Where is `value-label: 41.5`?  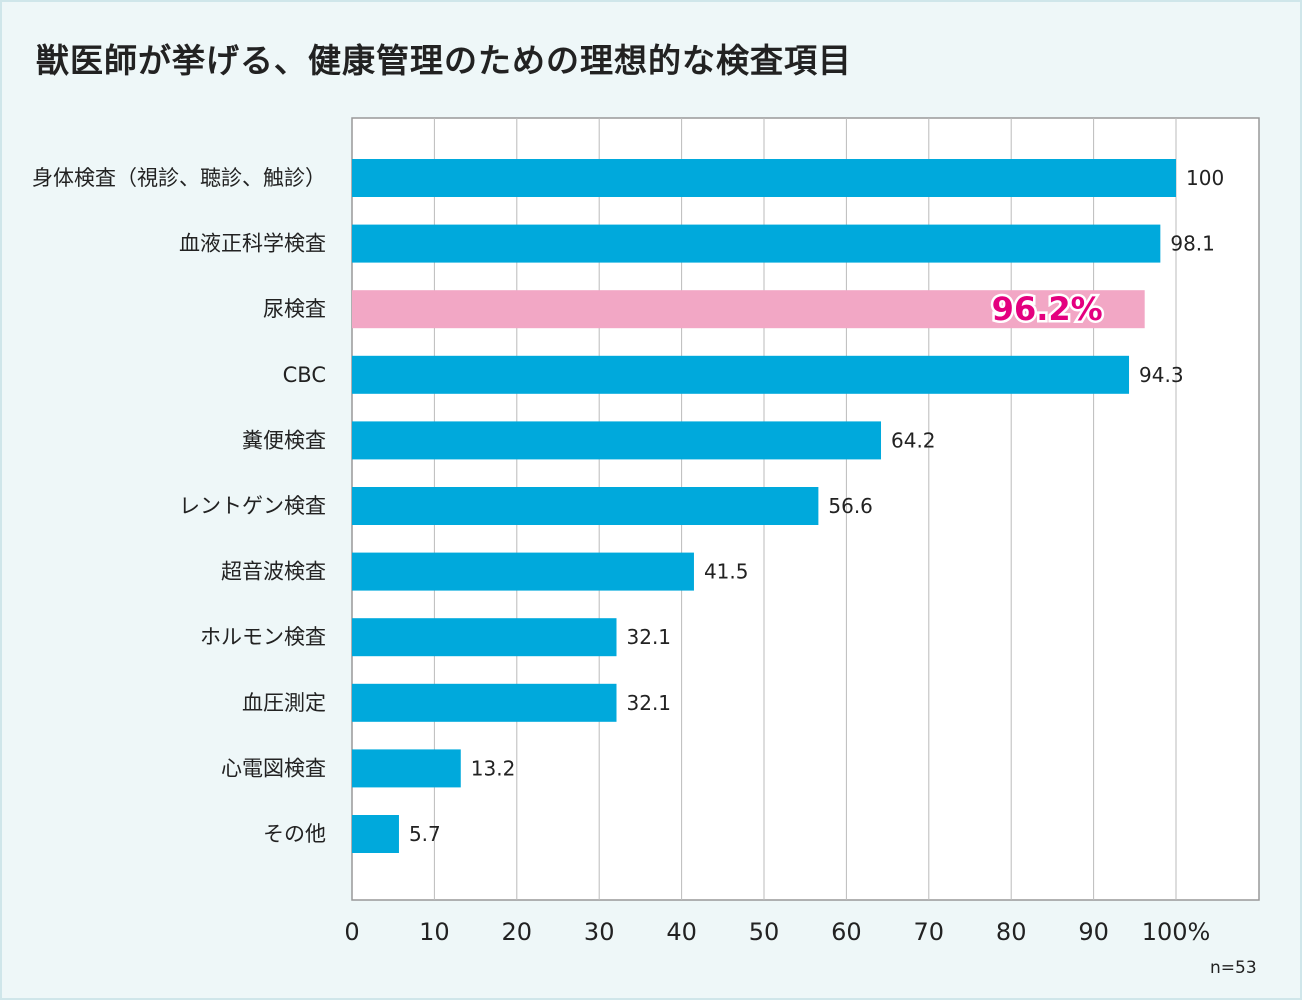
value-label: 41.5 is located at coordinates (726, 572).